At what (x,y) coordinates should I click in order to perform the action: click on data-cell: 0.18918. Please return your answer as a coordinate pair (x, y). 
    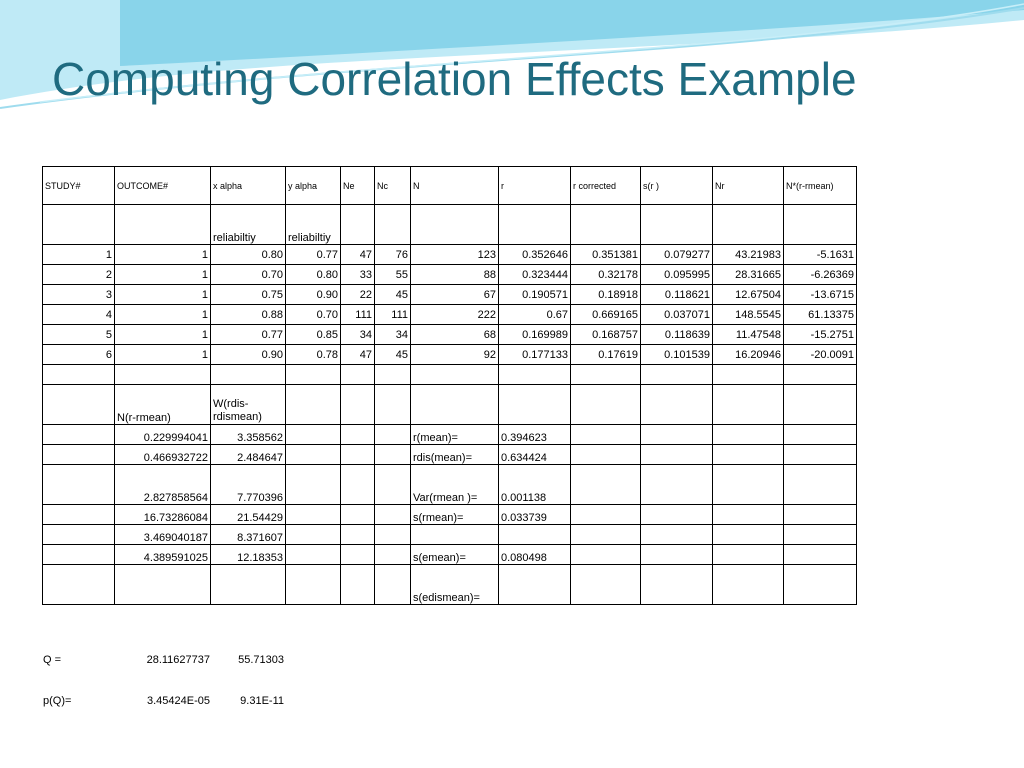
    Looking at the image, I should click on (605, 294).